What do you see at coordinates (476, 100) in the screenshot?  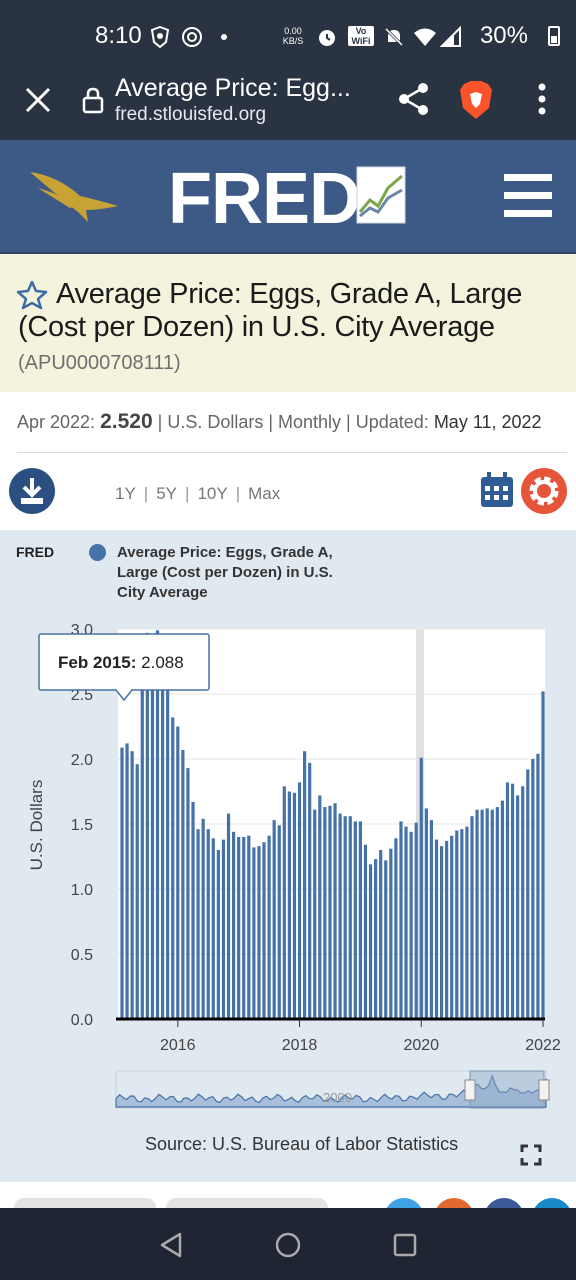 I see `brave-lion-icon` at bounding box center [476, 100].